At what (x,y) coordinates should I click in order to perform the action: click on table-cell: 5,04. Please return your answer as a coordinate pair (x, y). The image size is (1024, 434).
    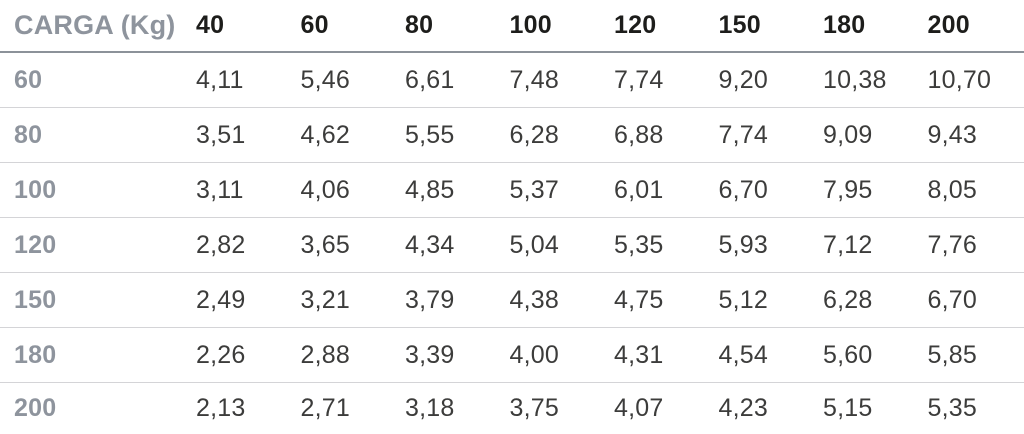
    Looking at the image, I should click on (534, 244).